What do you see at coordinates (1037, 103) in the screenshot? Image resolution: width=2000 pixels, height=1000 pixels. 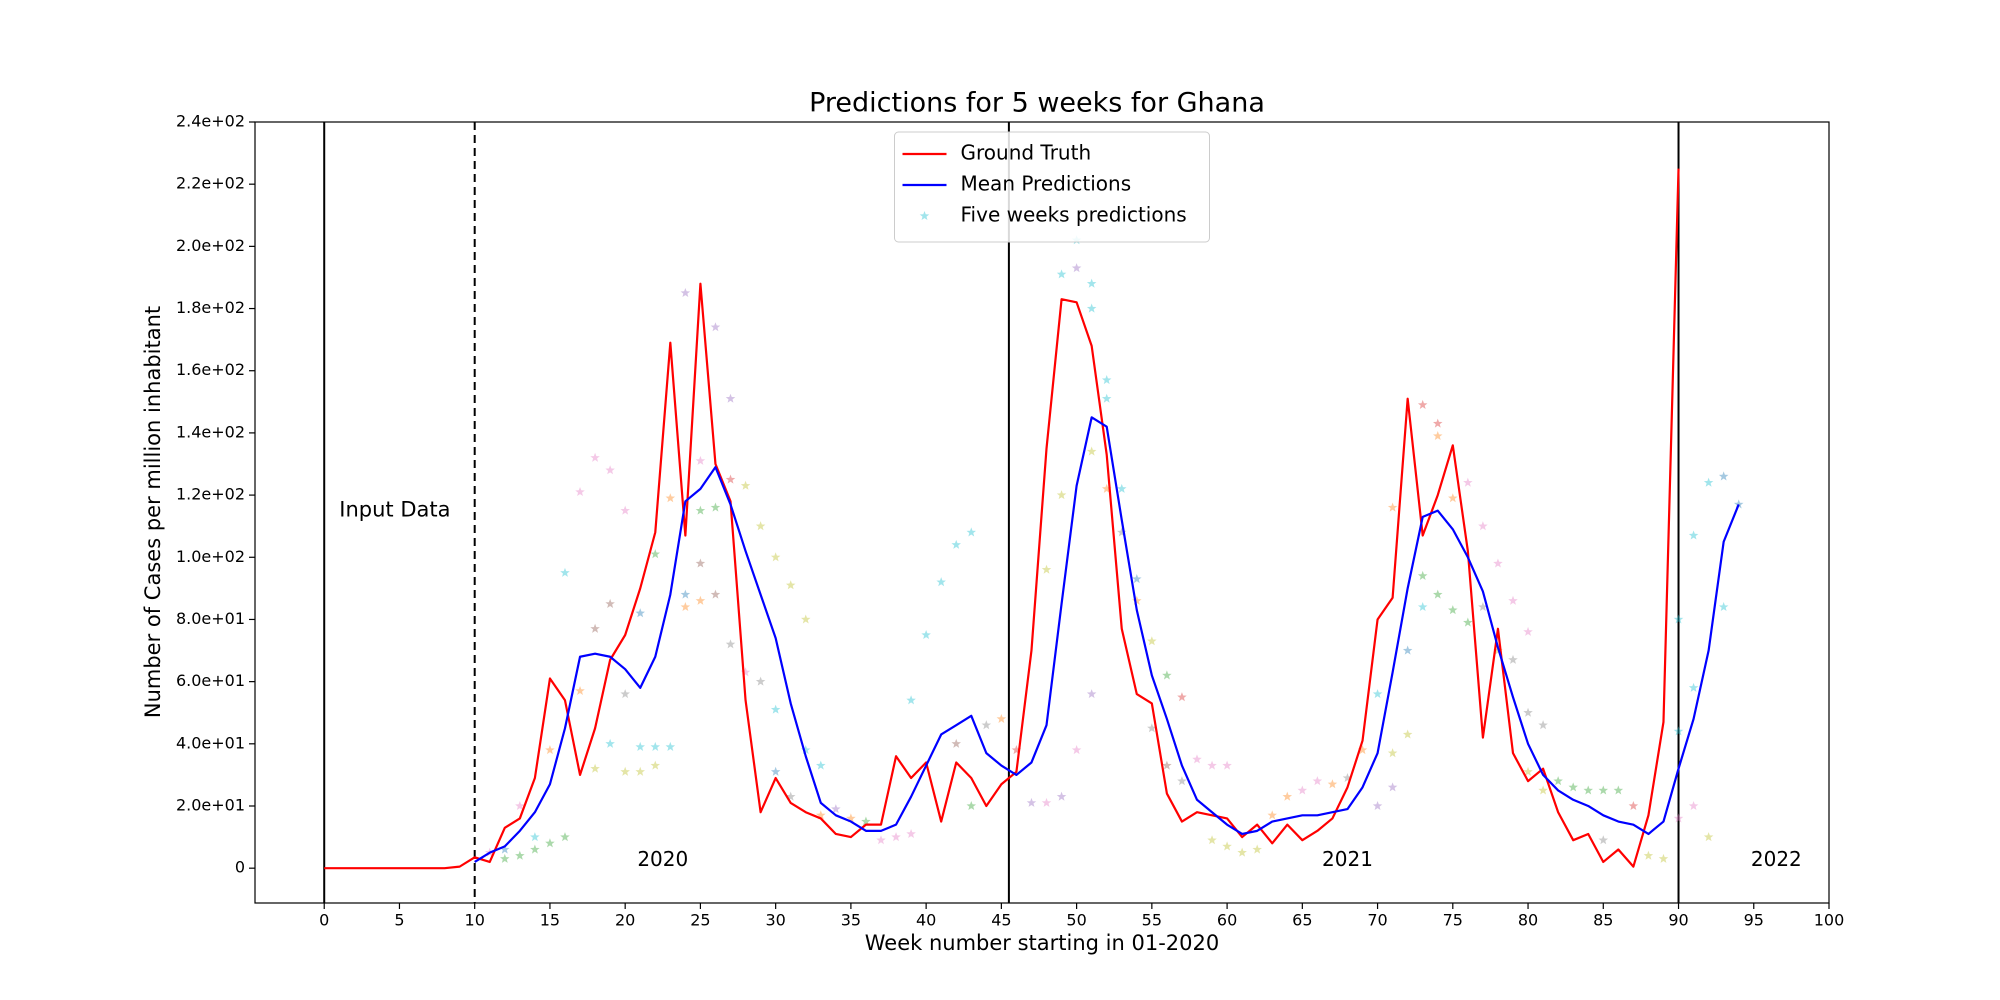 I see `chart-title: Predictions for 5 weeks for Ghana` at bounding box center [1037, 103].